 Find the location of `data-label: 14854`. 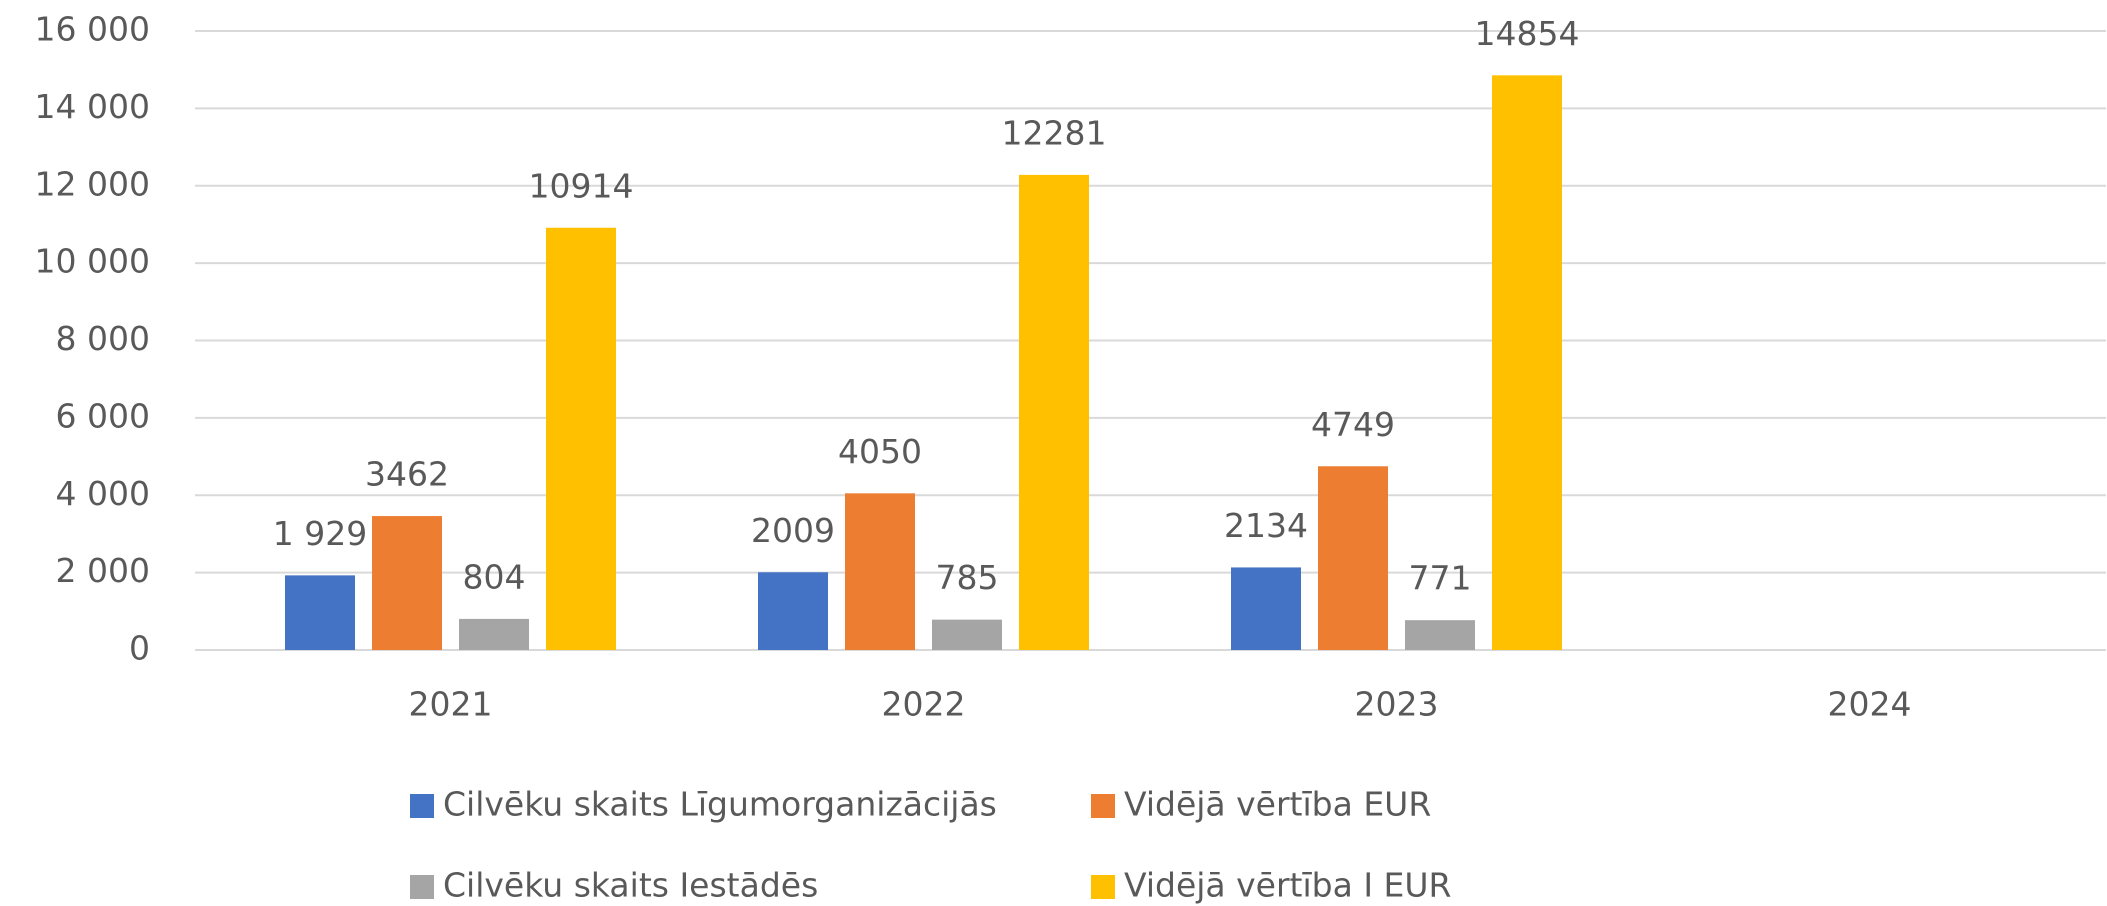

data-label: 14854 is located at coordinates (1527, 33).